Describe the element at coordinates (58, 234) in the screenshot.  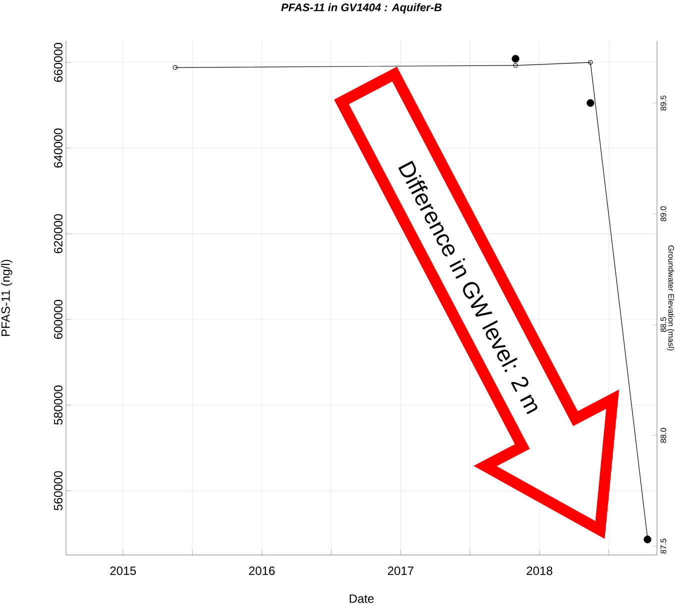
I see `y-tick-label: 620000` at that location.